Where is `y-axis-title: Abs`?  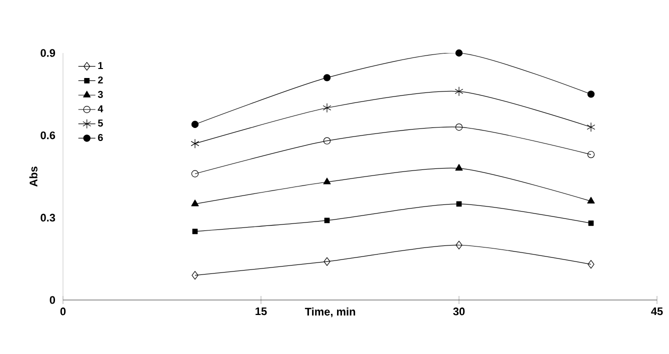 y-axis-title: Abs is located at coordinates (33, 176).